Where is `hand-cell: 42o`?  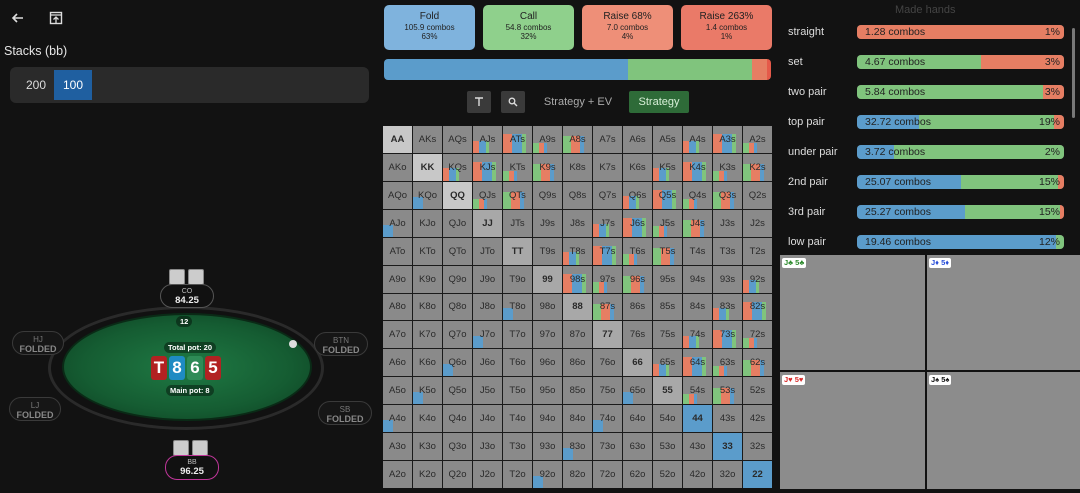 hand-cell: 42o is located at coordinates (697, 474).